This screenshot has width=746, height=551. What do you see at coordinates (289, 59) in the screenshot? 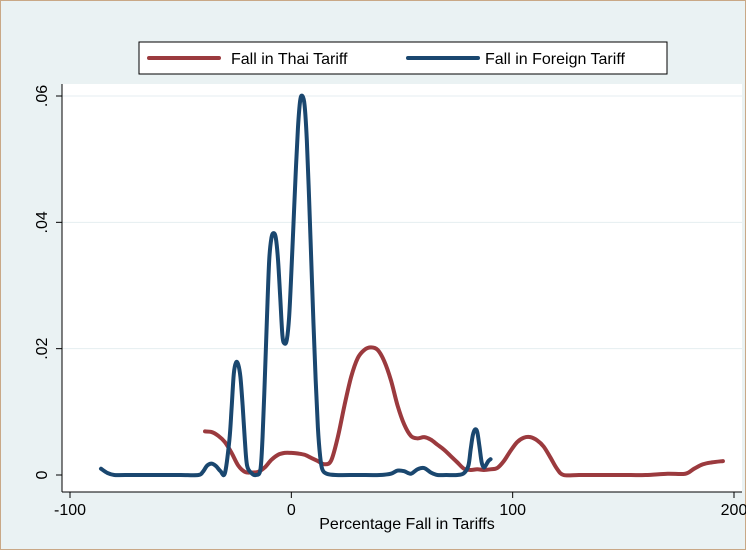
I see `legend-label-thai-tariff: Fall in Thai Tariff` at bounding box center [289, 59].